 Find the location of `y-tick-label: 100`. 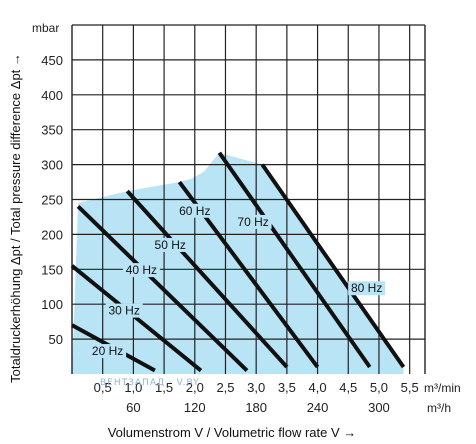

y-tick-label: 100 is located at coordinates (52, 304).